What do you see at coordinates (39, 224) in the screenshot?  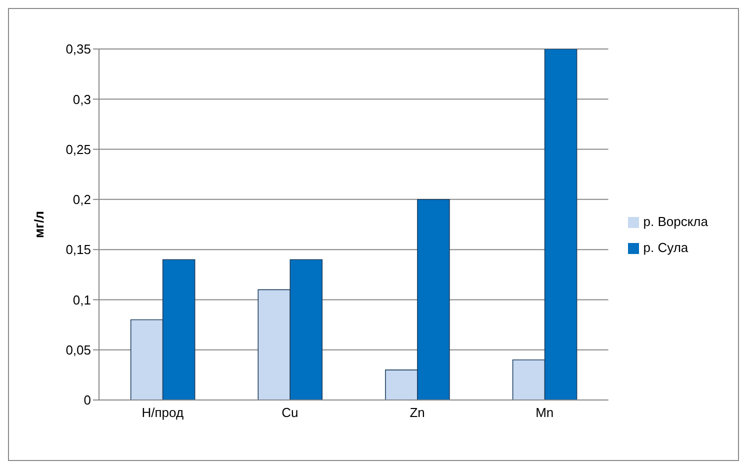 I see `y-axis-title: мг/л` at bounding box center [39, 224].